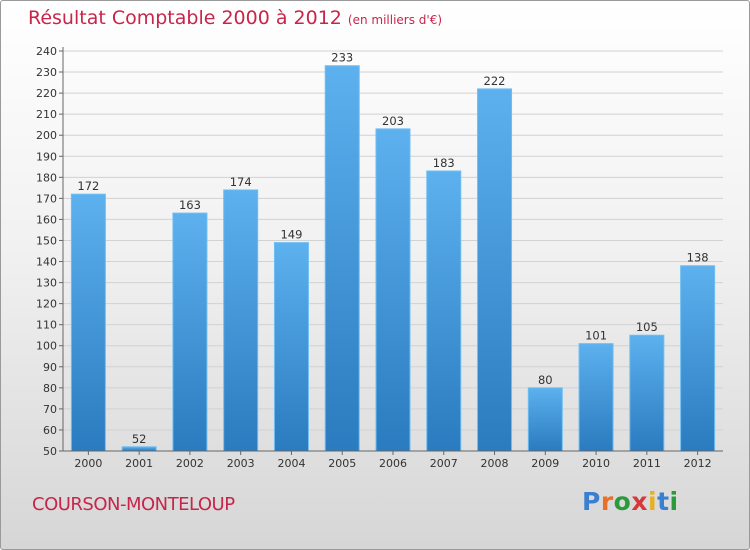 The image size is (750, 550). I want to click on y-tick-label: 200, so click(46, 135).